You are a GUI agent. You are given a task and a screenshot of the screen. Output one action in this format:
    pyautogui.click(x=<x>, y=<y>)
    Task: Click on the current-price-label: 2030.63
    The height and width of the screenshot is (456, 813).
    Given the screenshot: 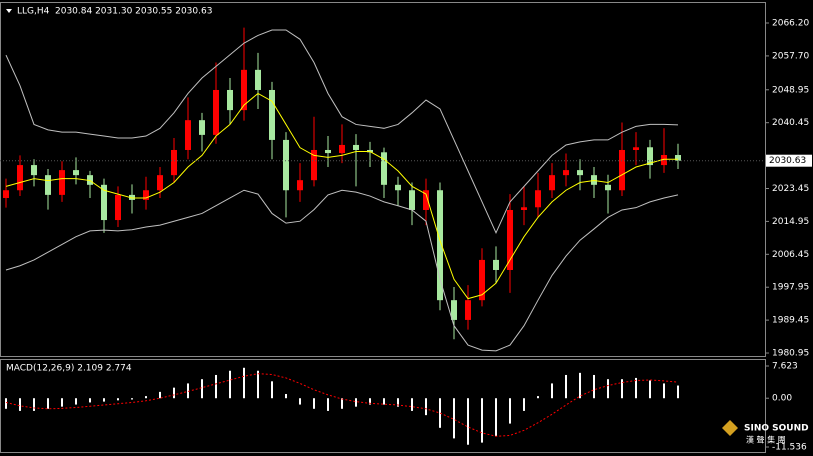 What is the action you would take?
    pyautogui.click(x=787, y=161)
    